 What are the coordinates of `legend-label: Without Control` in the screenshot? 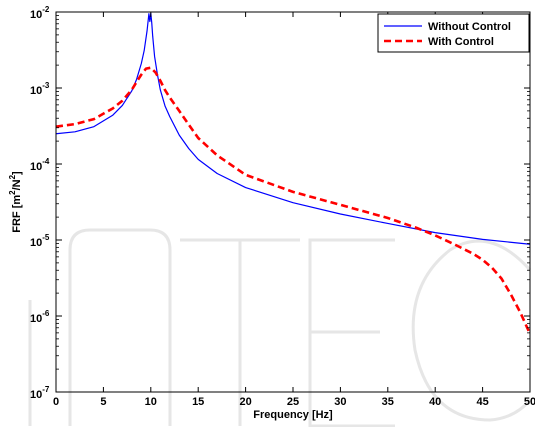 It's located at (469, 27).